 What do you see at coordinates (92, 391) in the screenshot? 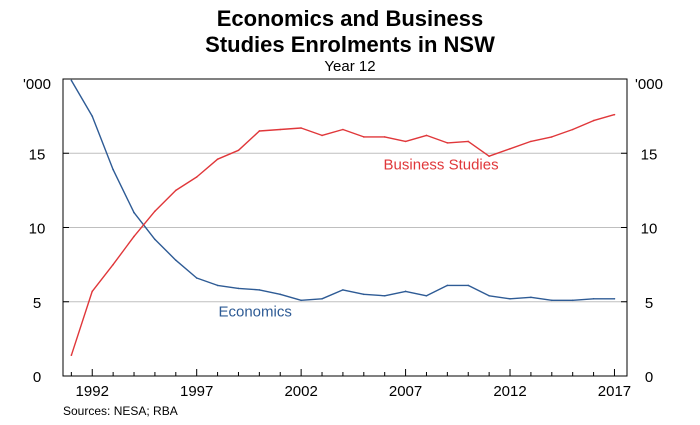
I see `x-tick-label-1992: 1992` at bounding box center [92, 391].